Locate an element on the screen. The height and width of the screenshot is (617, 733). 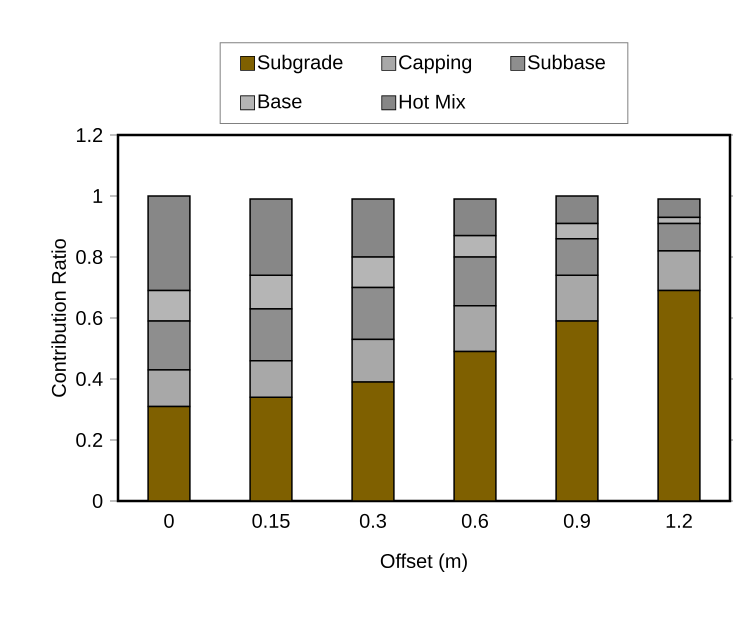
x-tick-label: 0.3 is located at coordinates (373, 521).